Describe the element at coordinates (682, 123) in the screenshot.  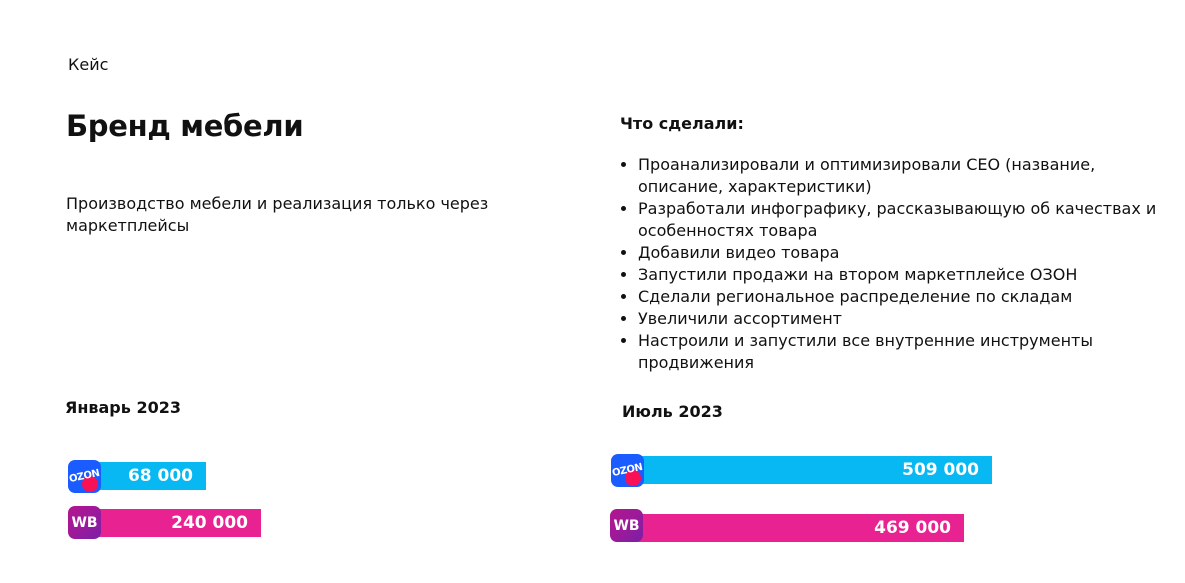
I see `actions-heading: Что сделали:` at that location.